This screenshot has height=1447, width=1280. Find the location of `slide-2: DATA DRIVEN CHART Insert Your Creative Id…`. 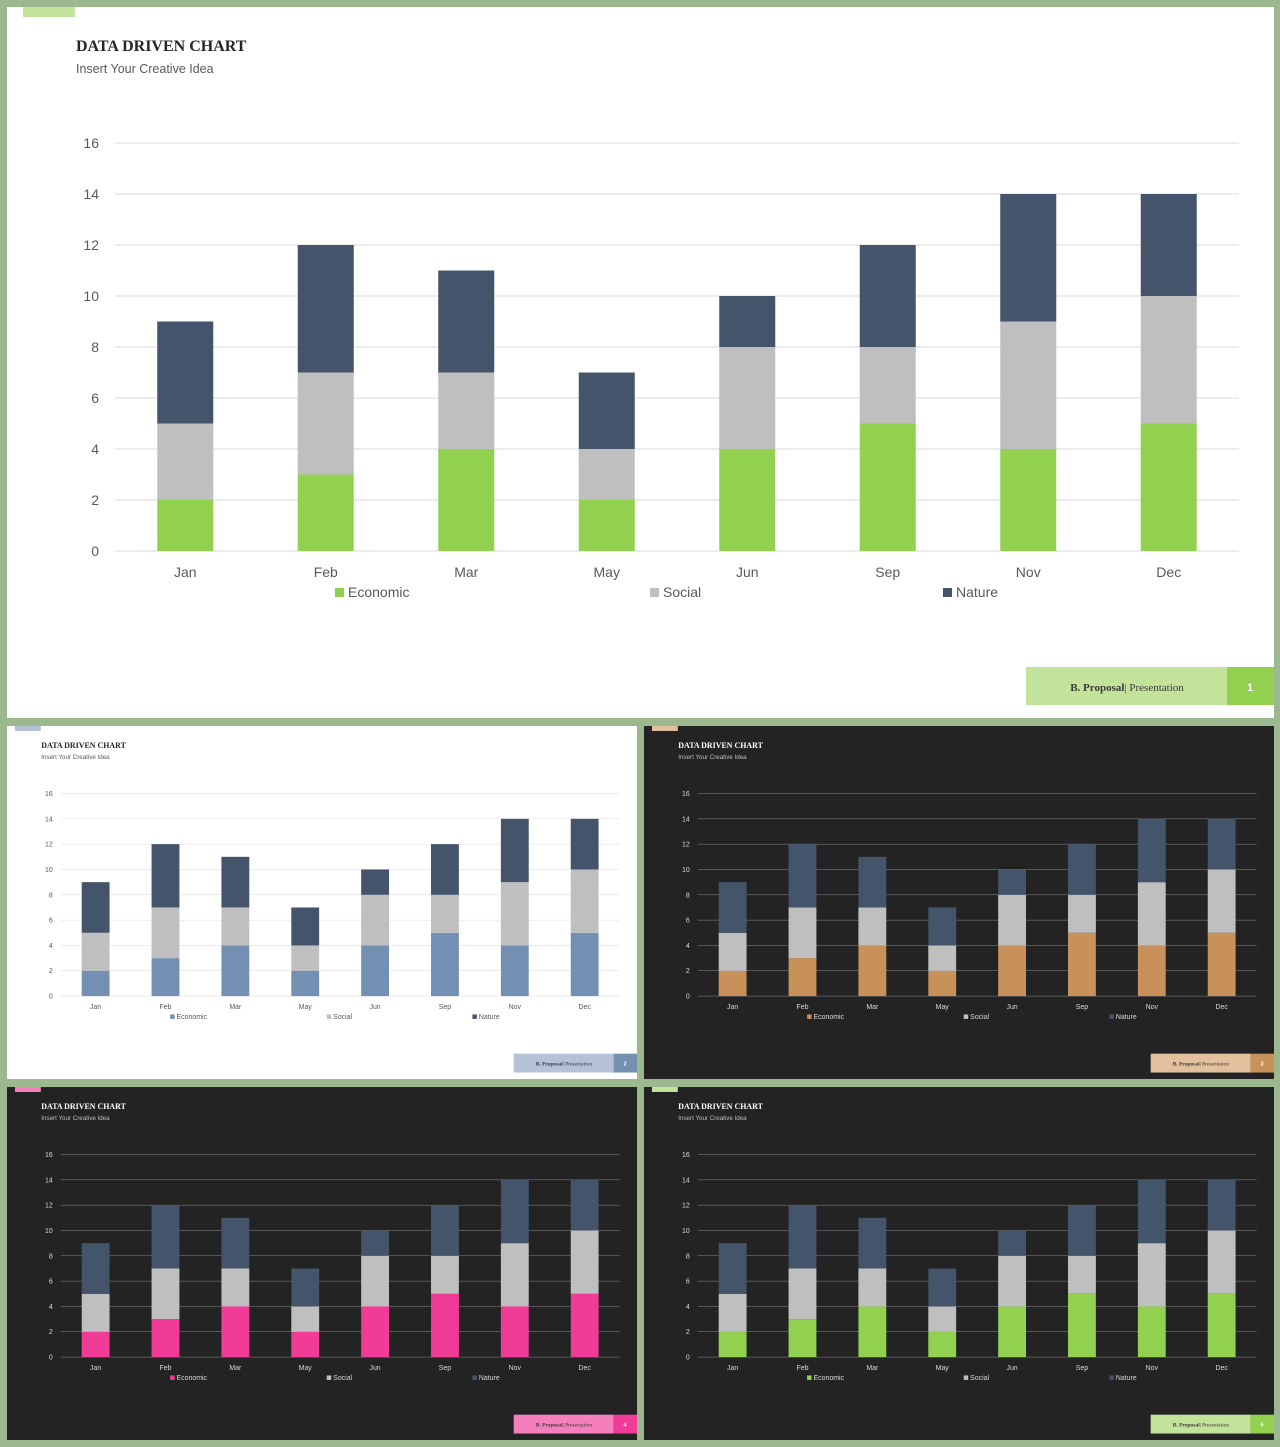

slide-2: DATA DRIVEN CHART Insert Your Creative Id… is located at coordinates (322, 902).